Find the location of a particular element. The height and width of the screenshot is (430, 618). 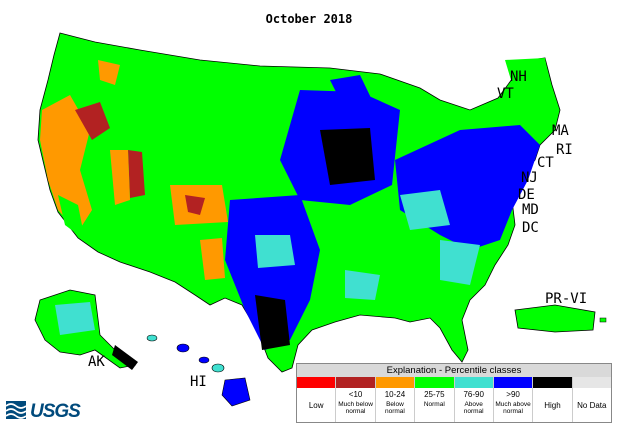

legend-range: 10-24 is located at coordinates (395, 394).